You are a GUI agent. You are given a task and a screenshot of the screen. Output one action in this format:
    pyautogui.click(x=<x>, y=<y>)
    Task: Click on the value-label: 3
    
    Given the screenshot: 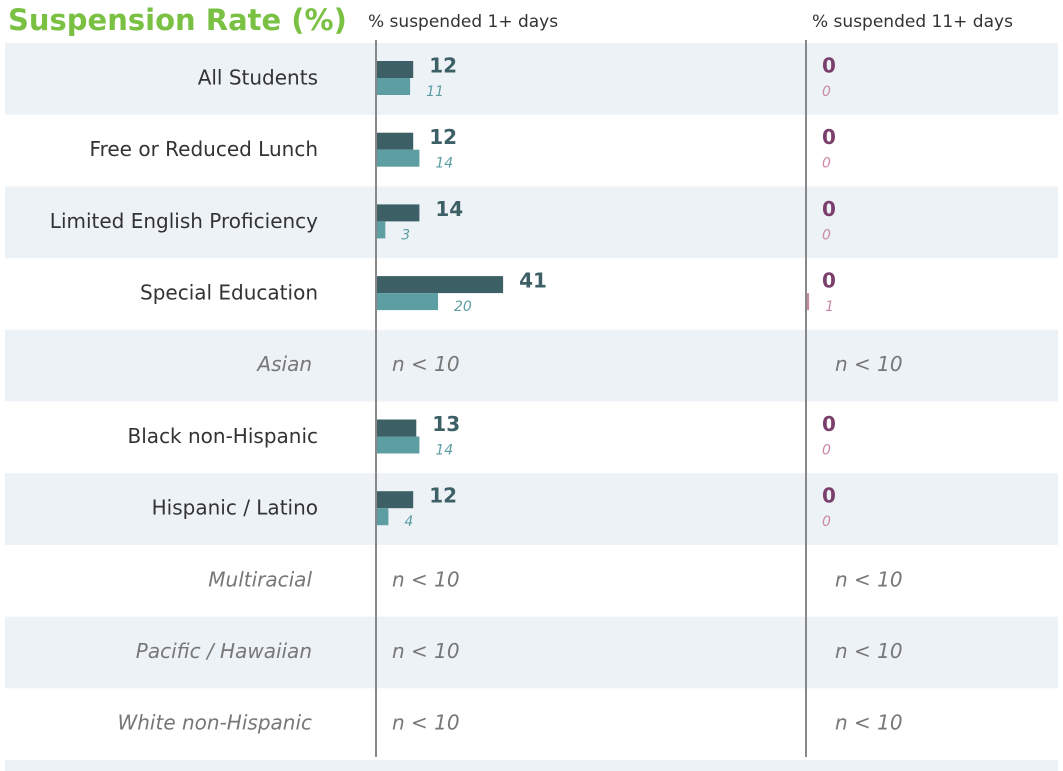 What is the action you would take?
    pyautogui.click(x=405, y=235)
    